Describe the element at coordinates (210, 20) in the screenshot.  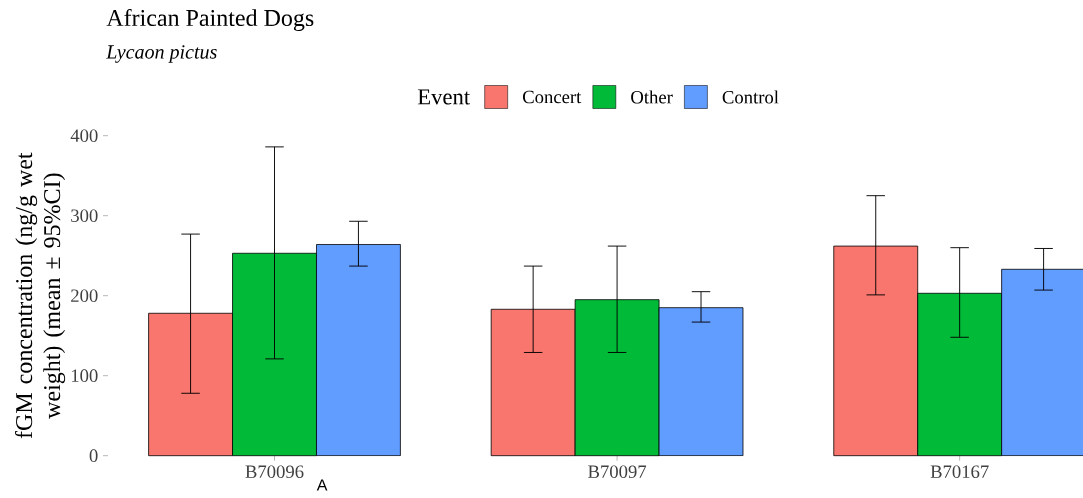
I see `chart-title: African Painted Dogs` at that location.